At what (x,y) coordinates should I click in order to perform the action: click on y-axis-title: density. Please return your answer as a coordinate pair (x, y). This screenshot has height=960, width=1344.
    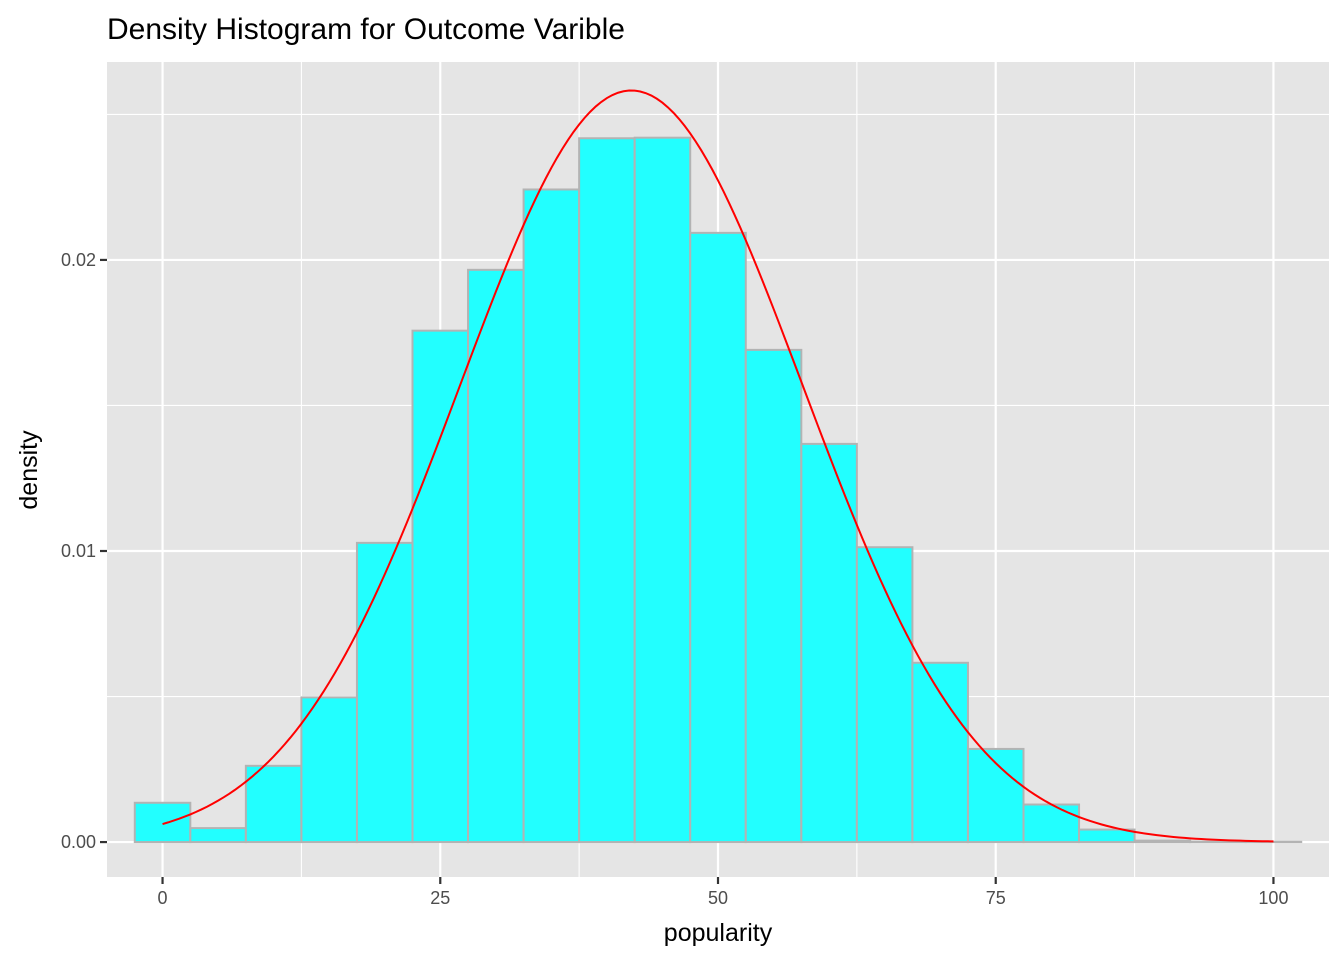
    Looking at the image, I should click on (29, 470).